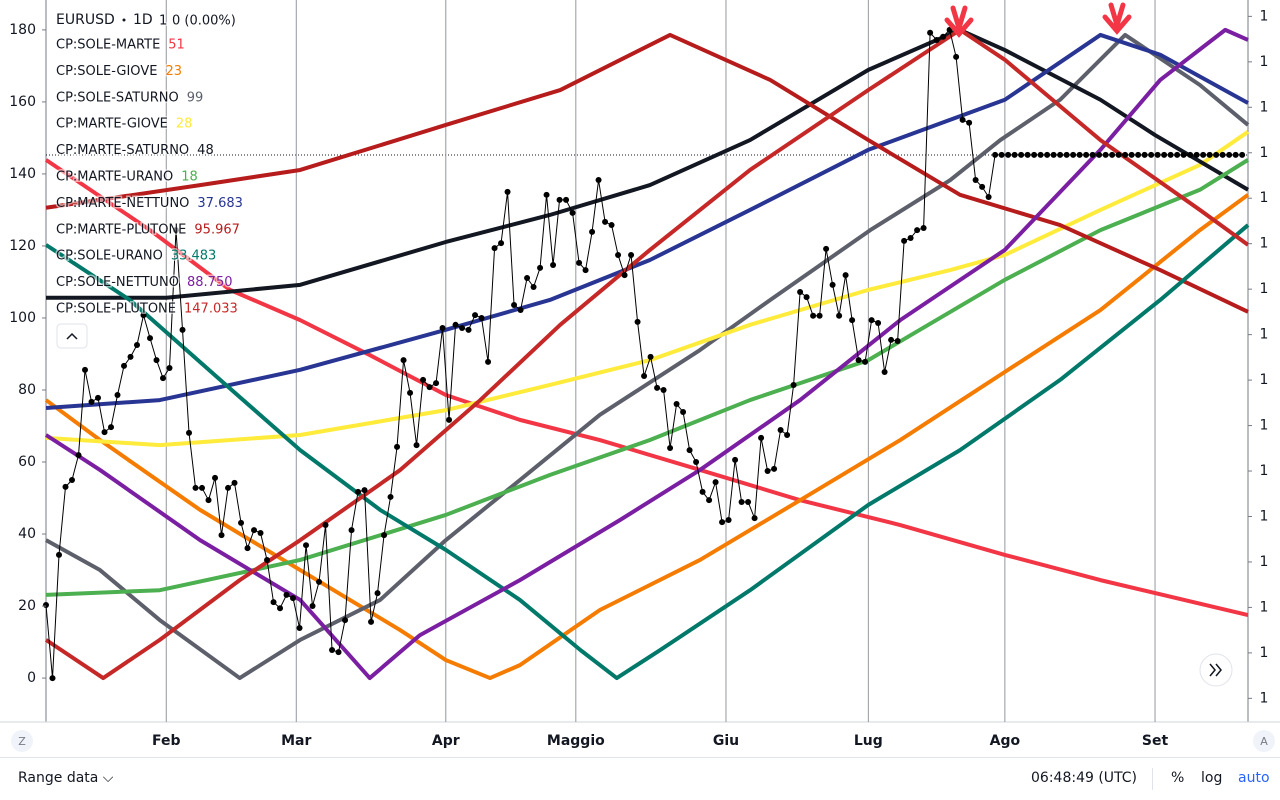 The height and width of the screenshot is (800, 1280). Describe the element at coordinates (27, 462) in the screenshot. I see `y-tick-label: 60` at that location.